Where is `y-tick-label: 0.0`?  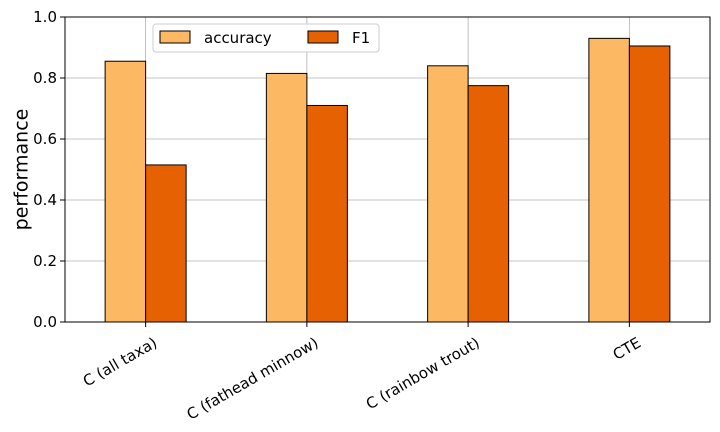 y-tick-label: 0.0 is located at coordinates (45, 322).